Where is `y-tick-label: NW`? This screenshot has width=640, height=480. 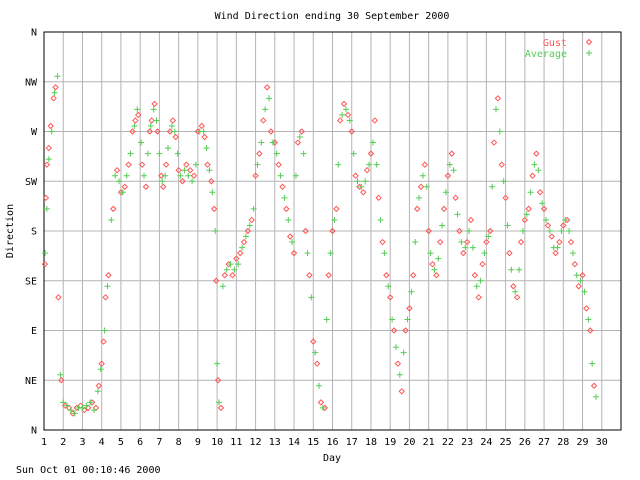 y-tick-label: NW is located at coordinates (31, 82).